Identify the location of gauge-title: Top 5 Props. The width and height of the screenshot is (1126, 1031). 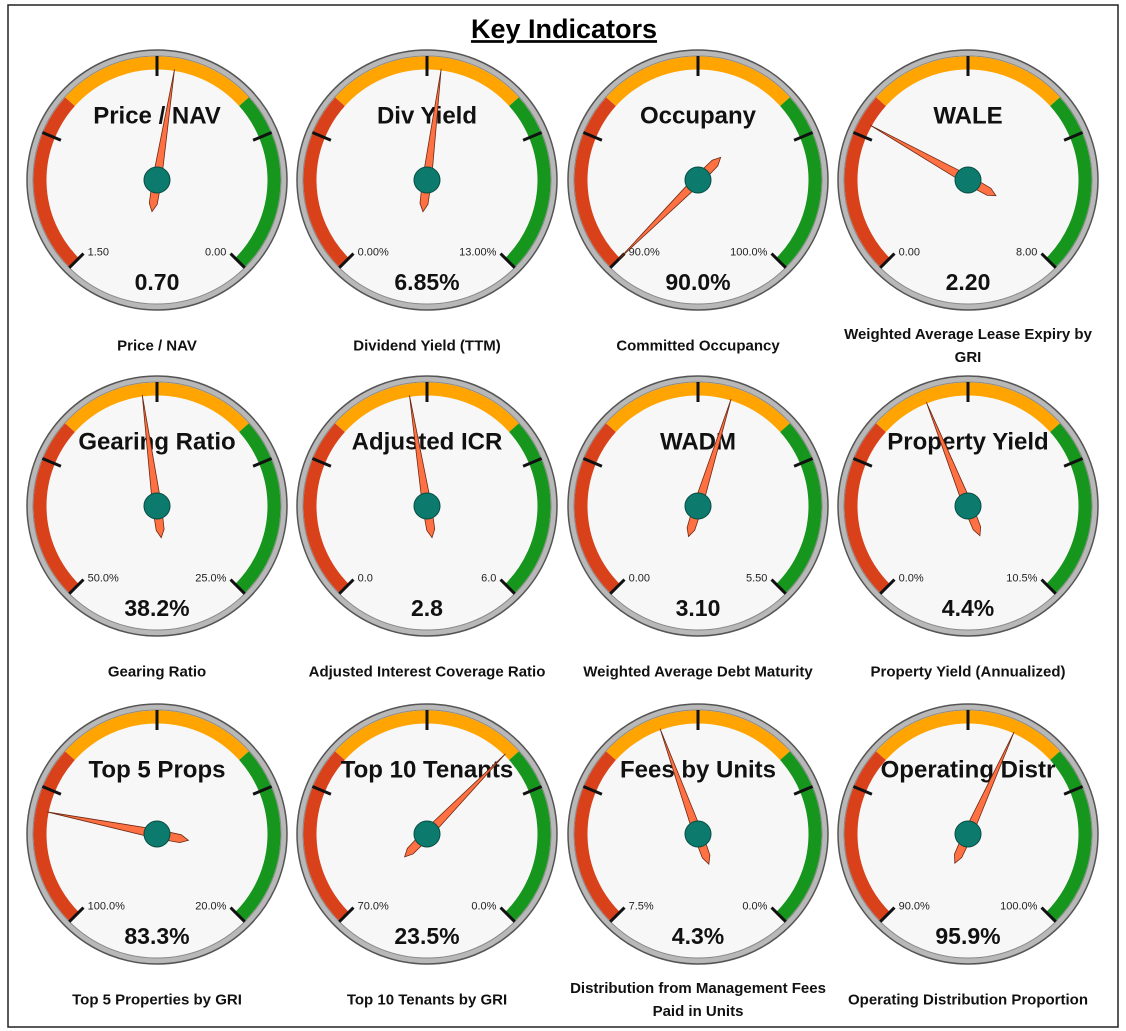
(157, 769).